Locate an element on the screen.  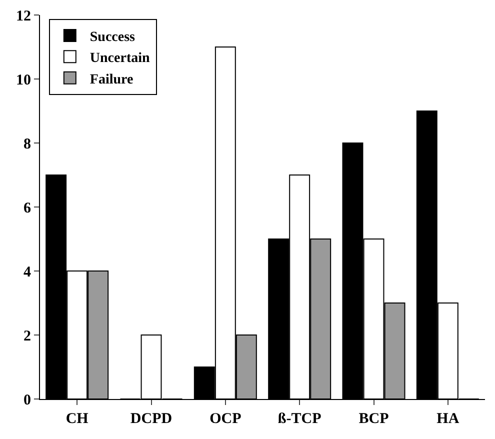
x-tick-label: OCP is located at coordinates (226, 419).